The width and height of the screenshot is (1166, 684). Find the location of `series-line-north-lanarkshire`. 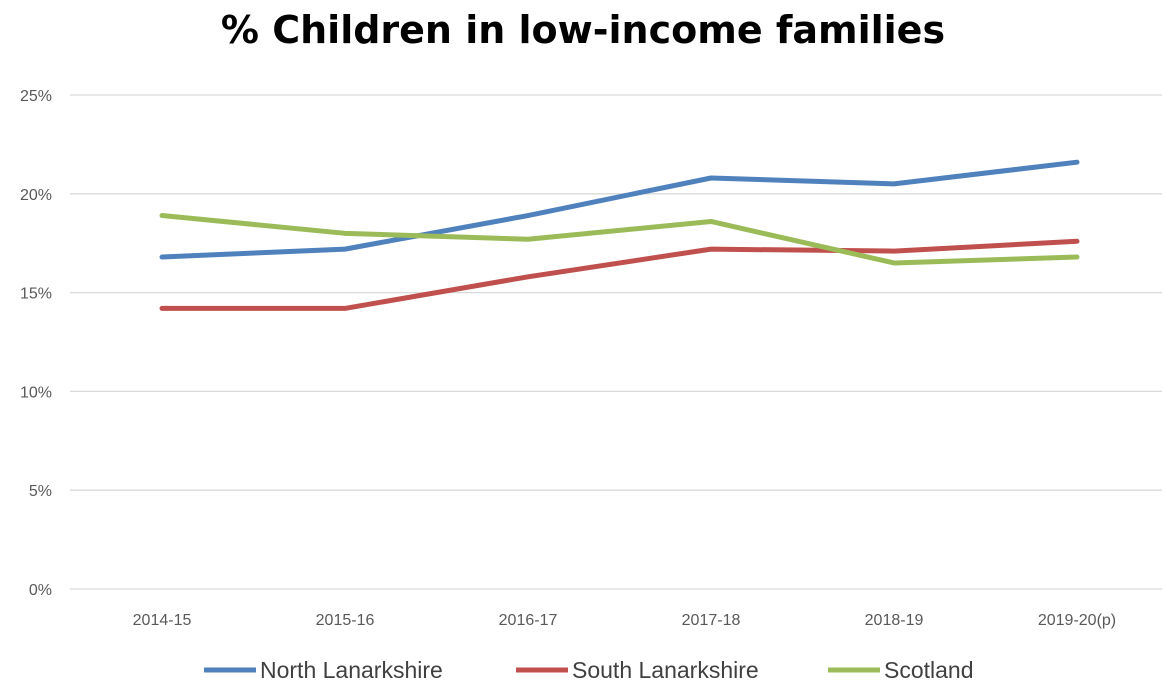

series-line-north-lanarkshire is located at coordinates (619, 209).